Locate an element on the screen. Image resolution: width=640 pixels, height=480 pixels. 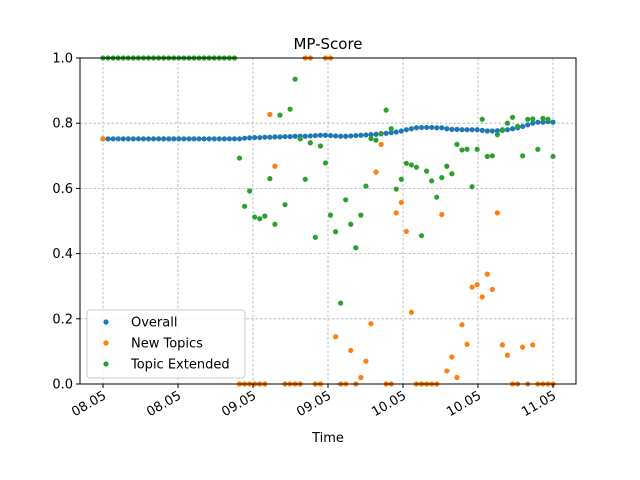
y-tick-label: 0.8 is located at coordinates (62, 124).